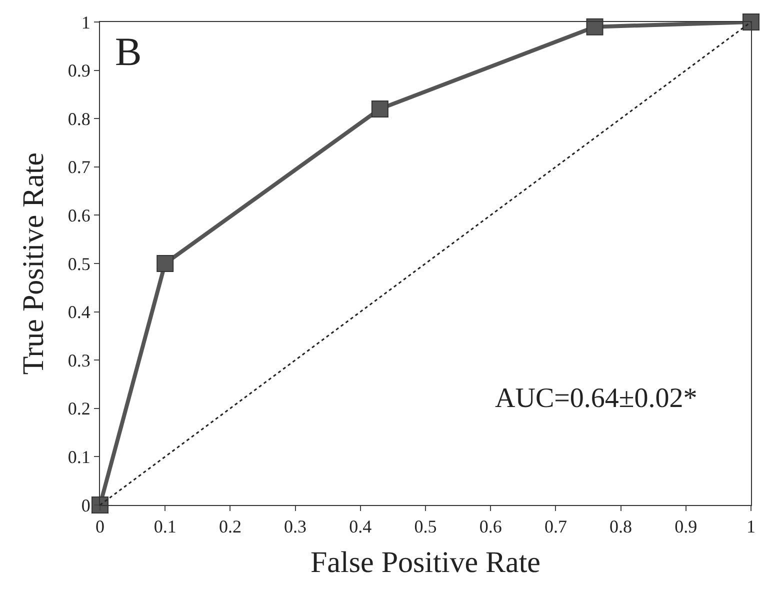 The image size is (768, 600). What do you see at coordinates (79, 167) in the screenshot?
I see `y-tick-label: 0.7` at bounding box center [79, 167].